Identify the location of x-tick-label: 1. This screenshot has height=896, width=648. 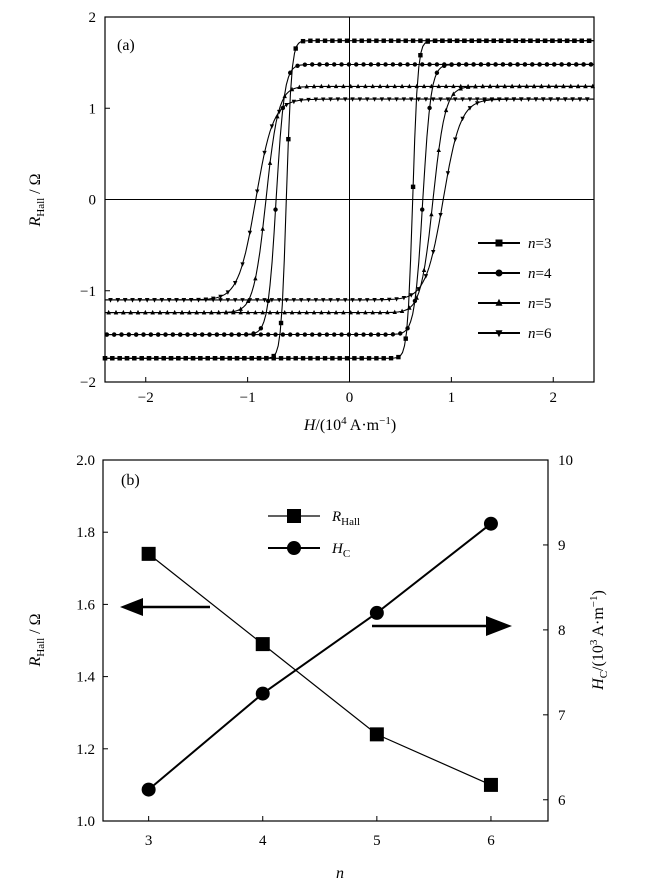
(452, 398).